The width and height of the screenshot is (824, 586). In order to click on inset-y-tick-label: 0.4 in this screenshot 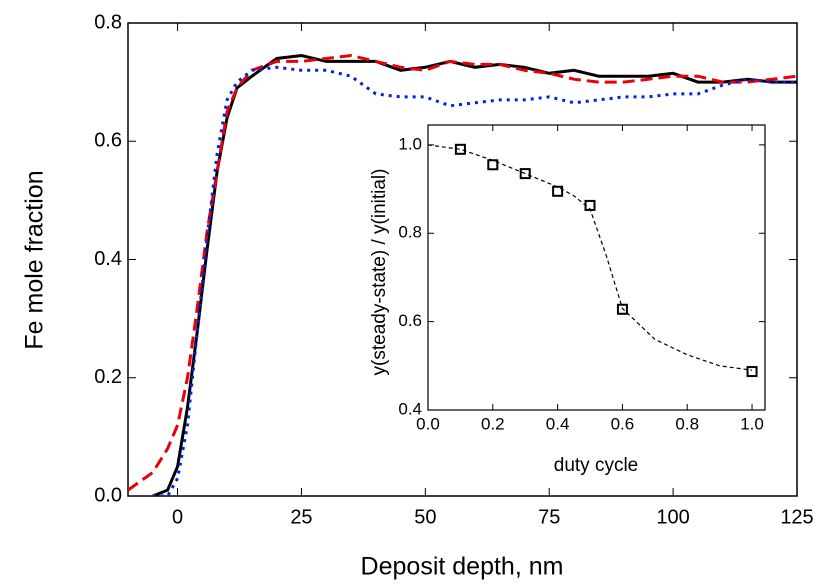, I will do `click(410, 408)`.